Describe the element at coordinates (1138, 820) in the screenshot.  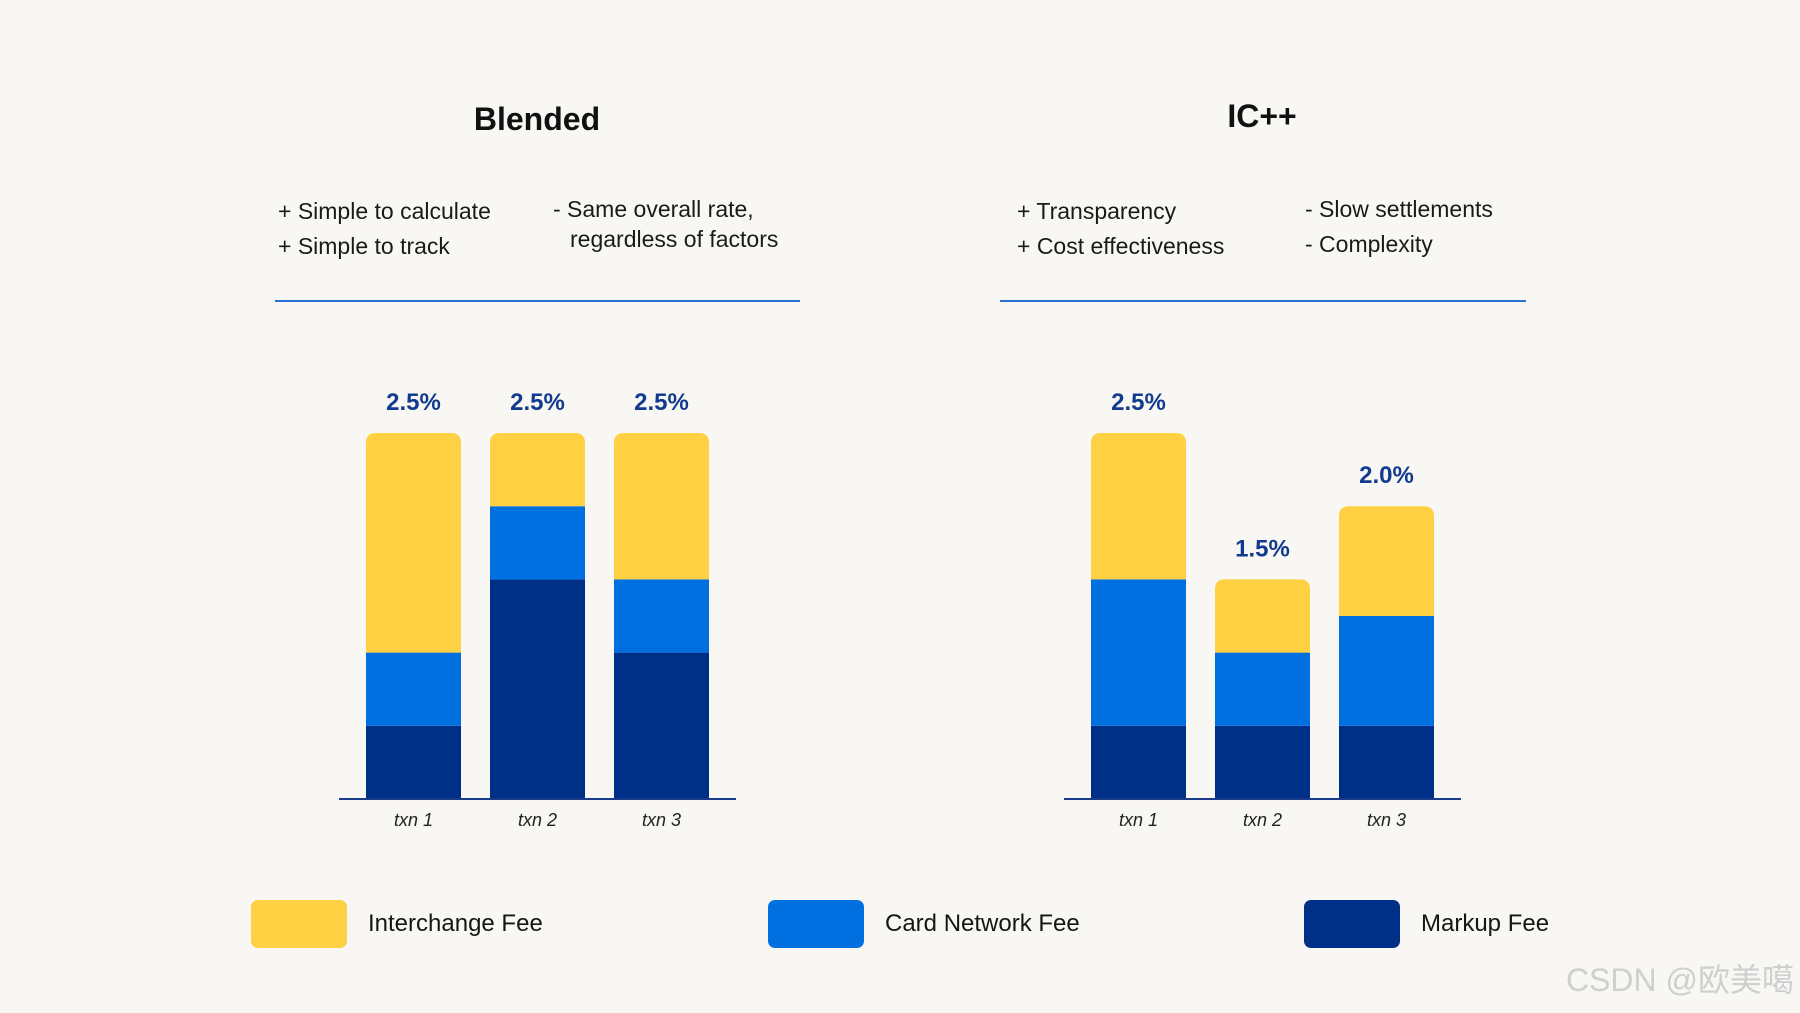
I see `icpp-tick-label-1: txn 1` at that location.